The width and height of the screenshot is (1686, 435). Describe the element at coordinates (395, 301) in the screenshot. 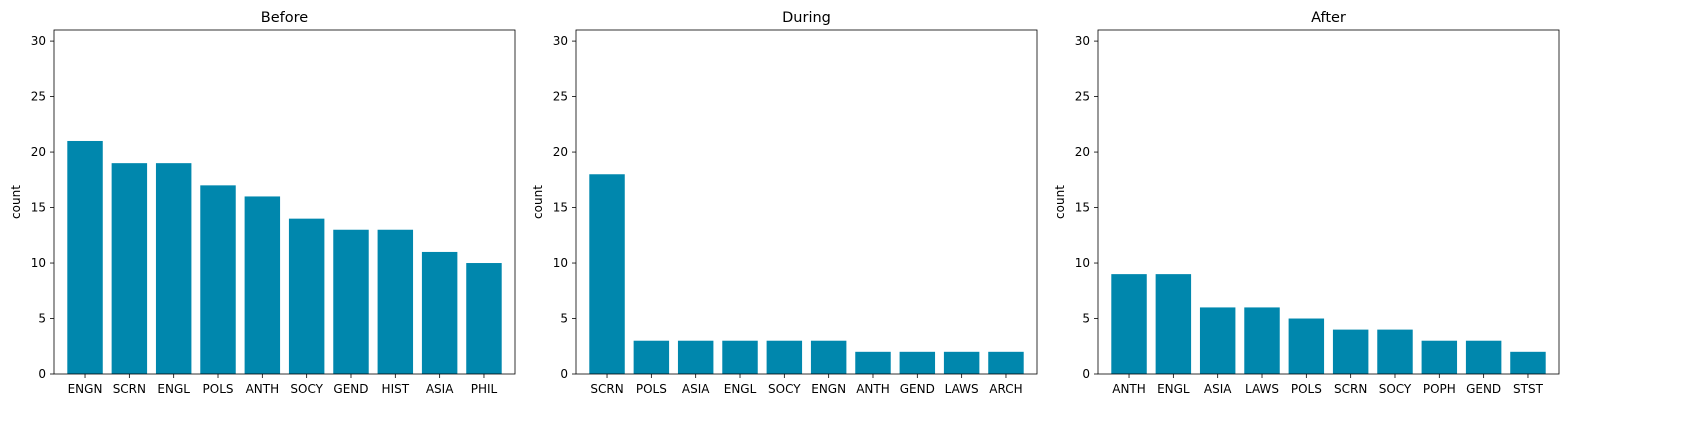

I see `bar-before-hist` at that location.